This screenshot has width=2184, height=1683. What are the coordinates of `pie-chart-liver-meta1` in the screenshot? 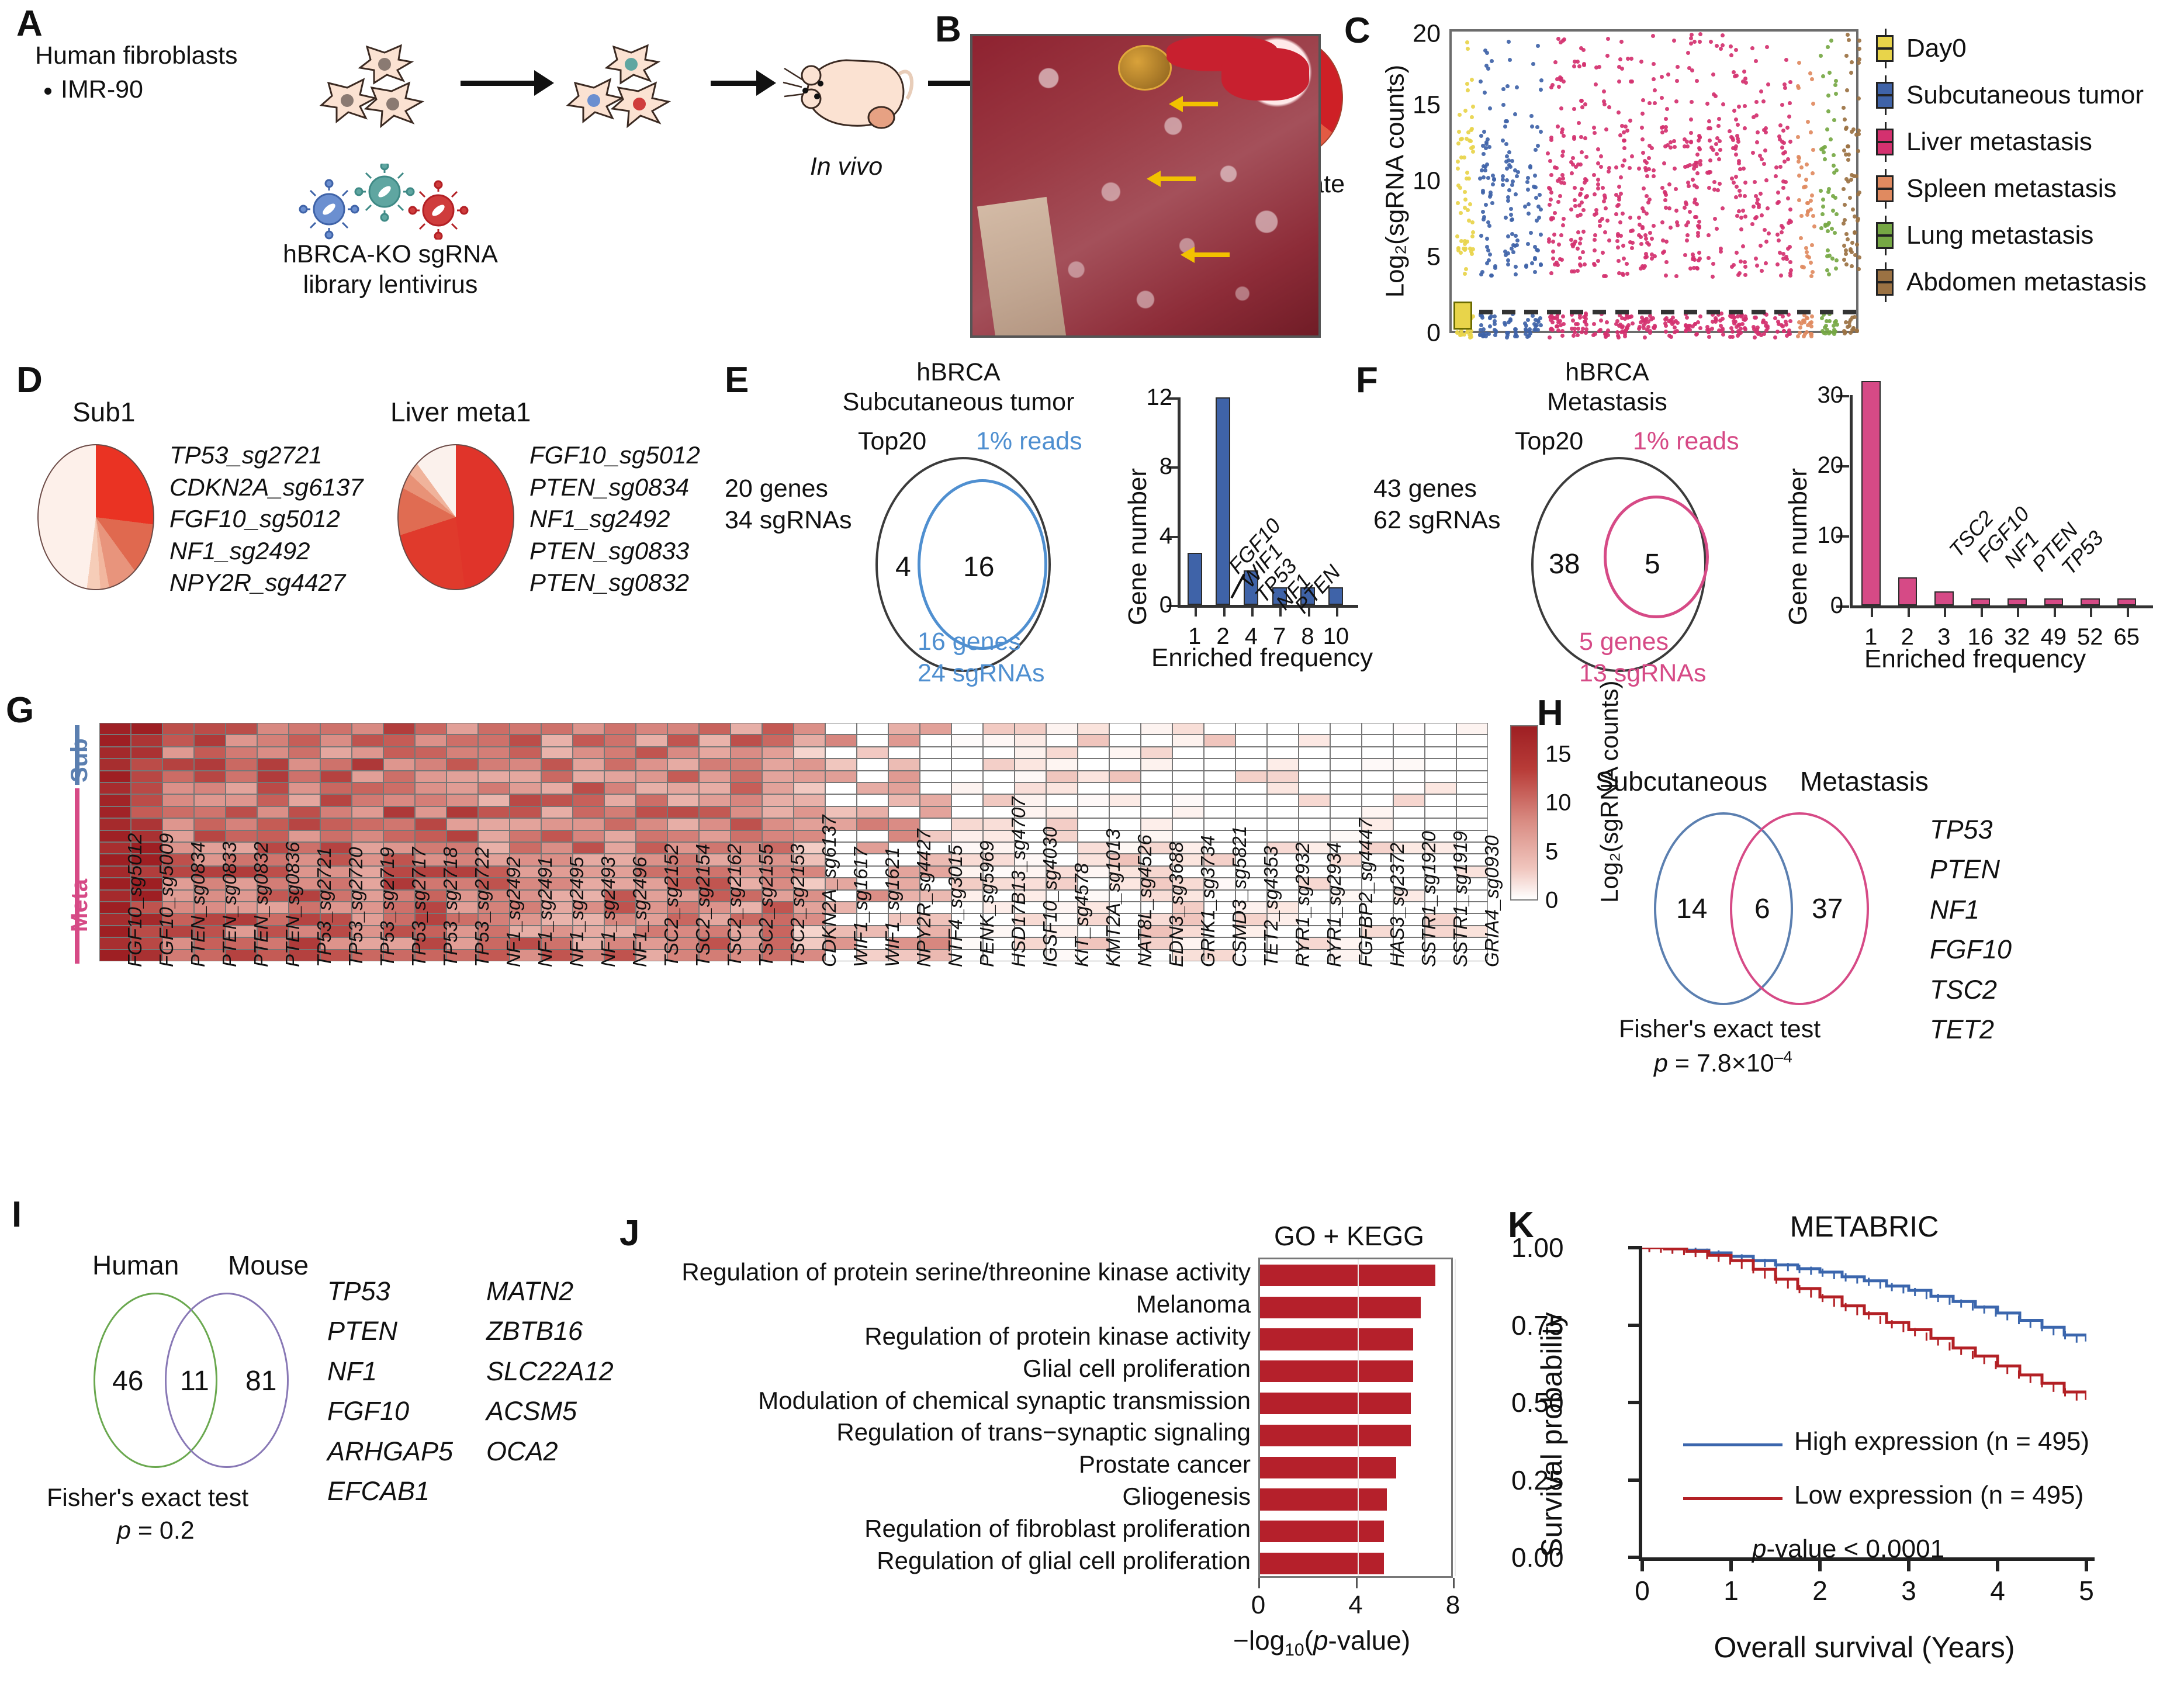 It's located at (455, 517).